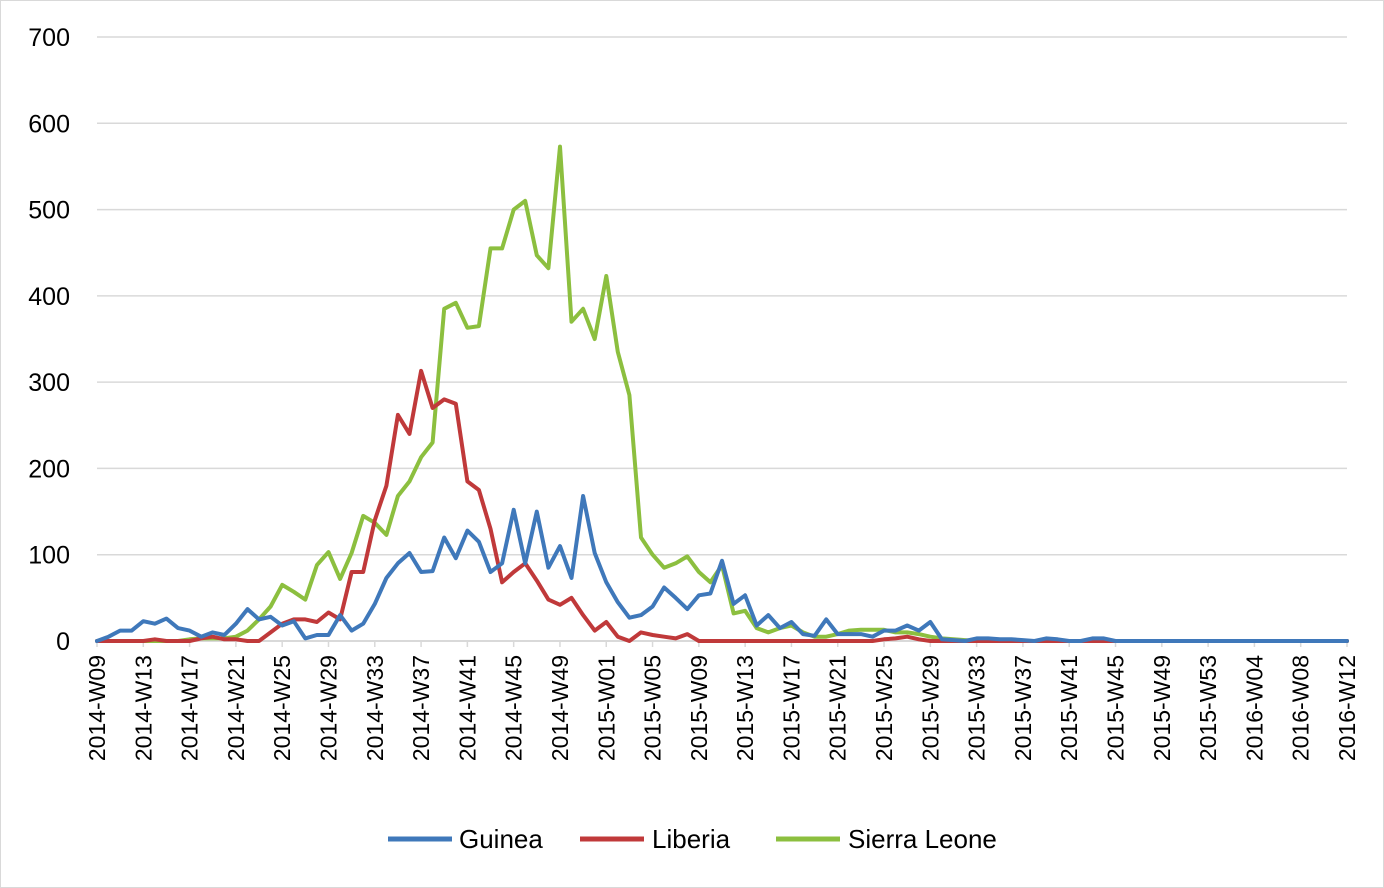  Describe the element at coordinates (282, 708) in the screenshot. I see `x-tick-label: 2014-W25` at that location.